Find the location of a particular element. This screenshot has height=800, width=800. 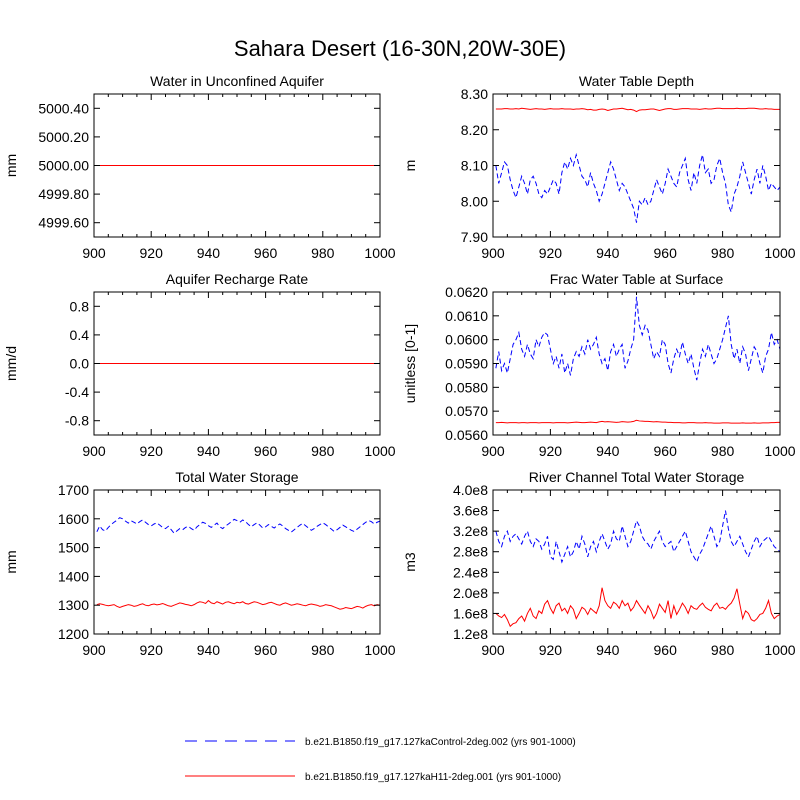

y-tick-label: -0.8 is located at coordinates (77, 421).